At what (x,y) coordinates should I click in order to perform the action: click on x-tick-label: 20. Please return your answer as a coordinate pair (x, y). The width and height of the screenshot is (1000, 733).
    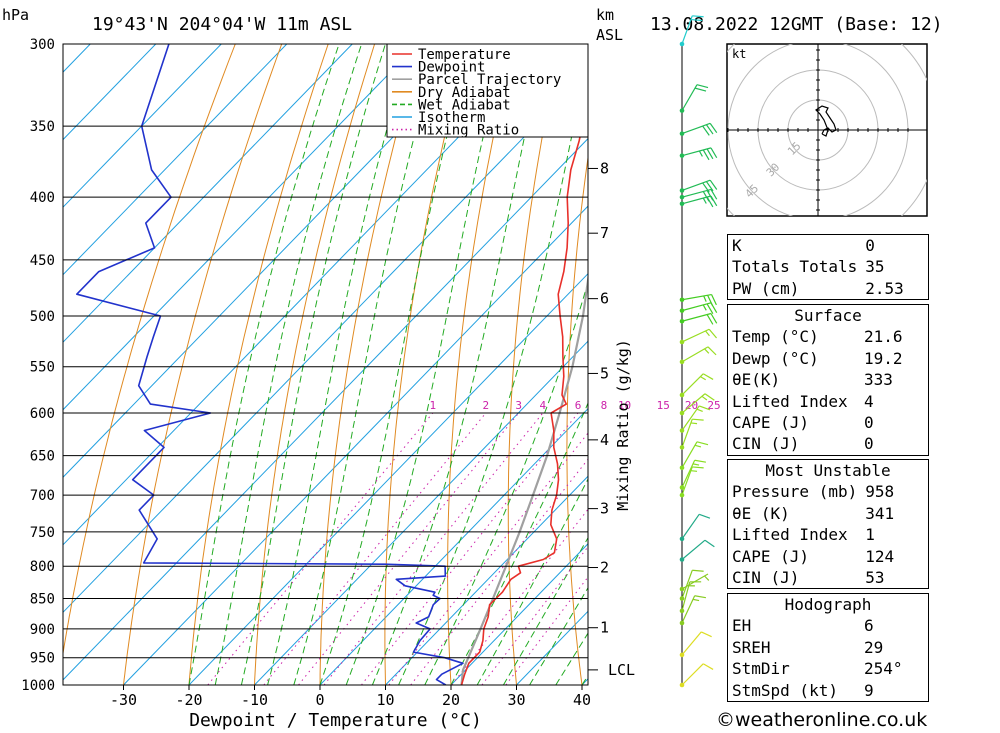
    Looking at the image, I should click on (451, 700).